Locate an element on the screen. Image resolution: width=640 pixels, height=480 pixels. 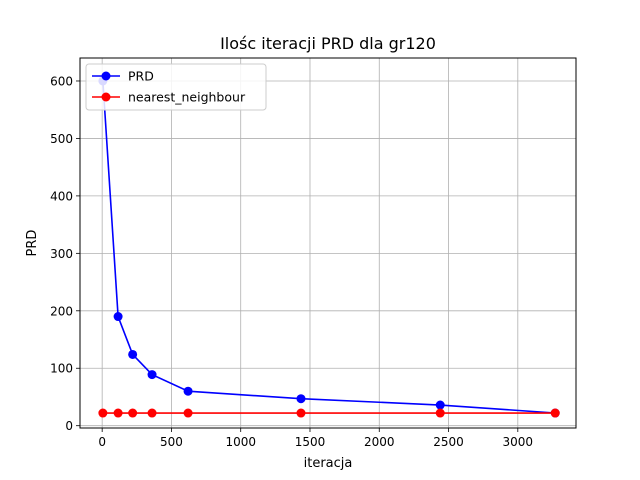
y-tick-label: 0 is located at coordinates (69, 426).